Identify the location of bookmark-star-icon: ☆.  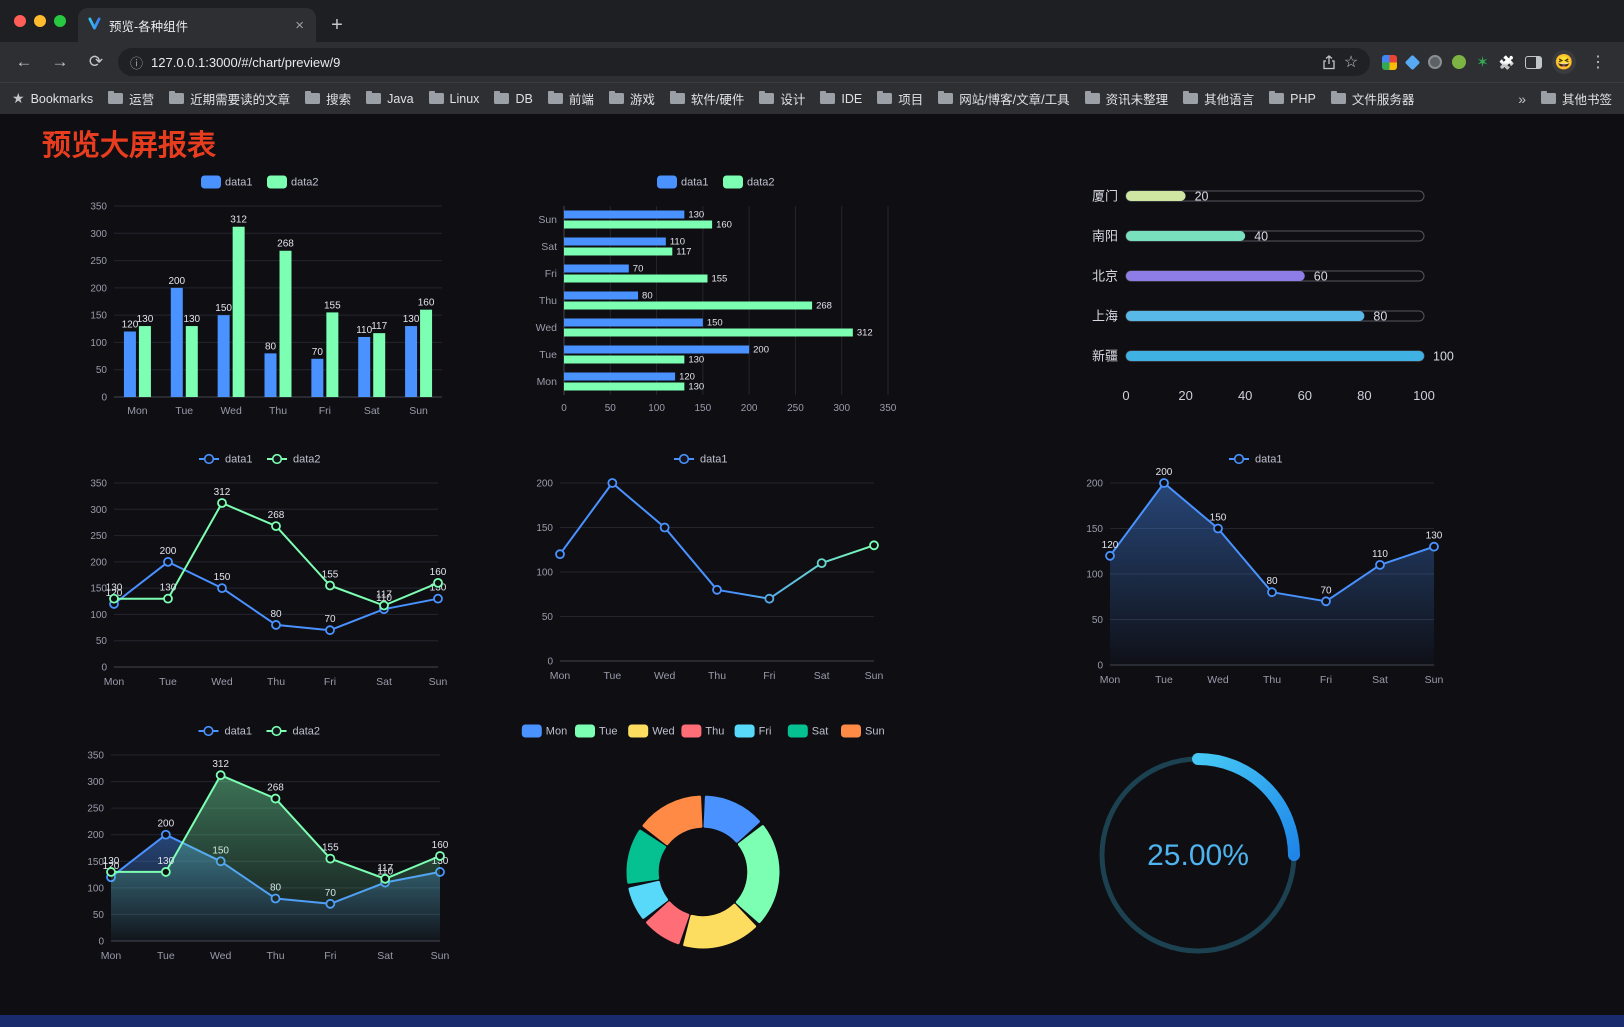
(1351, 62).